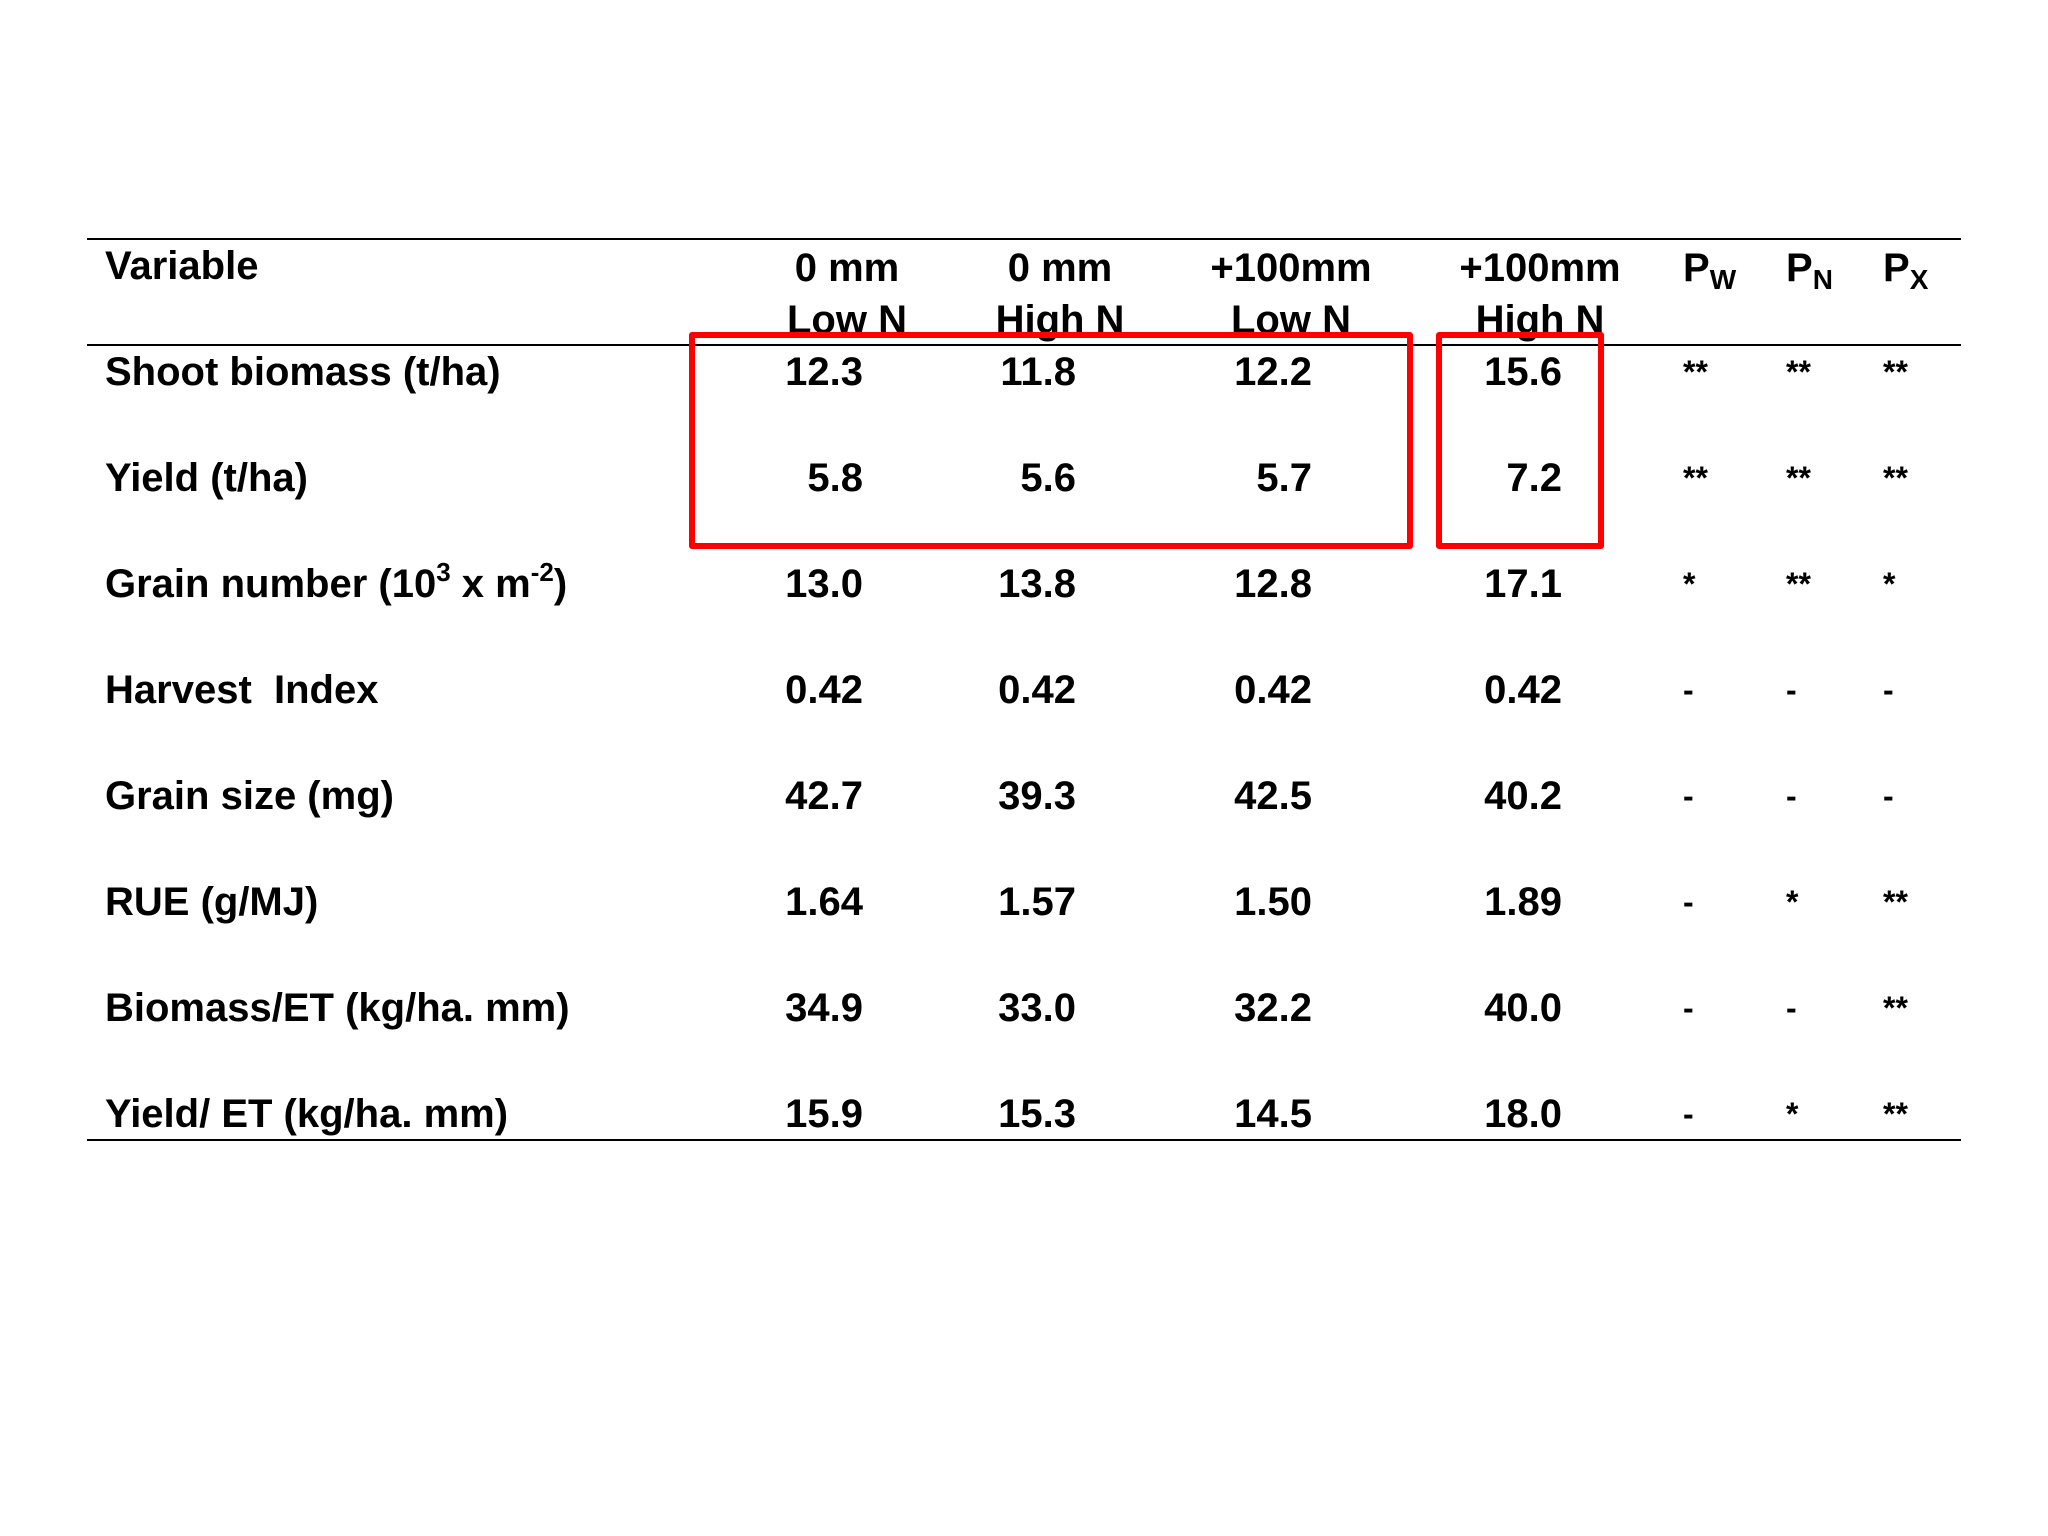 Image resolution: width=2048 pixels, height=1536 pixels. Describe the element at coordinates (1534, 478) in the screenshot. I see `value-cell: 7.2` at that location.